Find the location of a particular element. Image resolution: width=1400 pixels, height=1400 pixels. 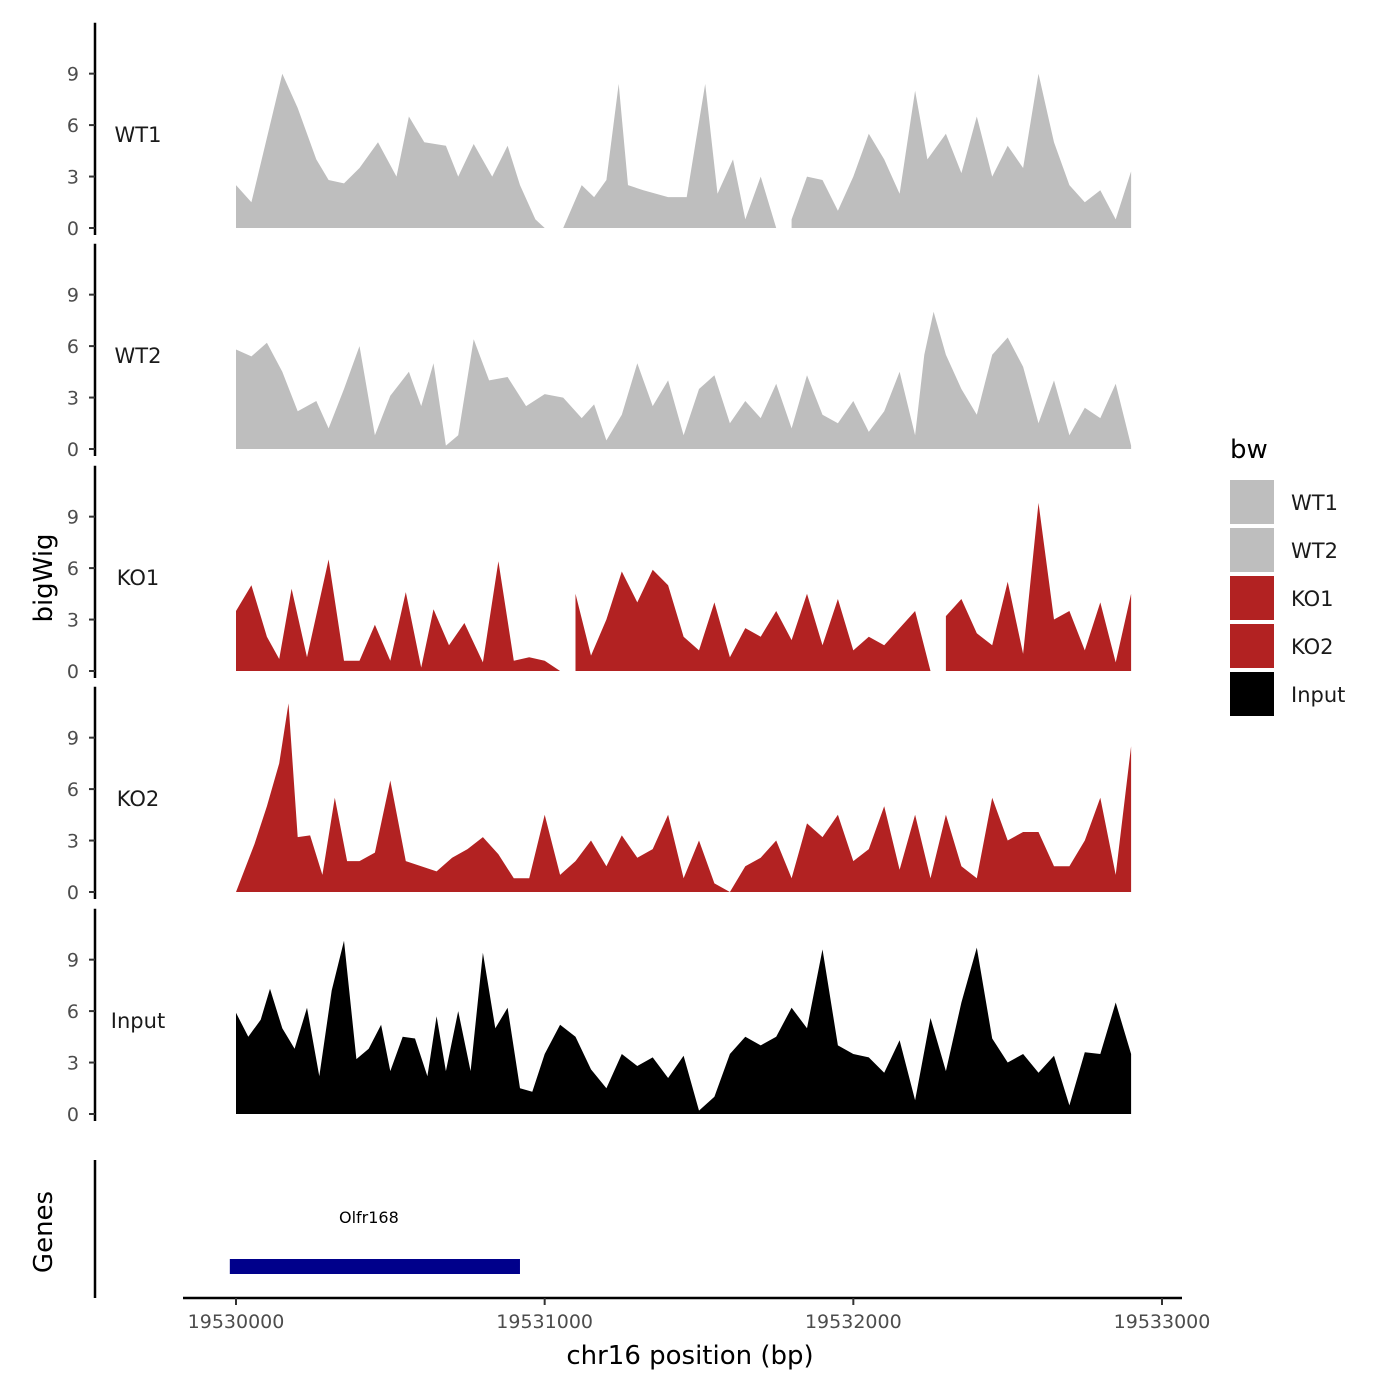

track-wt2: 0 3 6 9 WT2 is located at coordinates (599, 352).